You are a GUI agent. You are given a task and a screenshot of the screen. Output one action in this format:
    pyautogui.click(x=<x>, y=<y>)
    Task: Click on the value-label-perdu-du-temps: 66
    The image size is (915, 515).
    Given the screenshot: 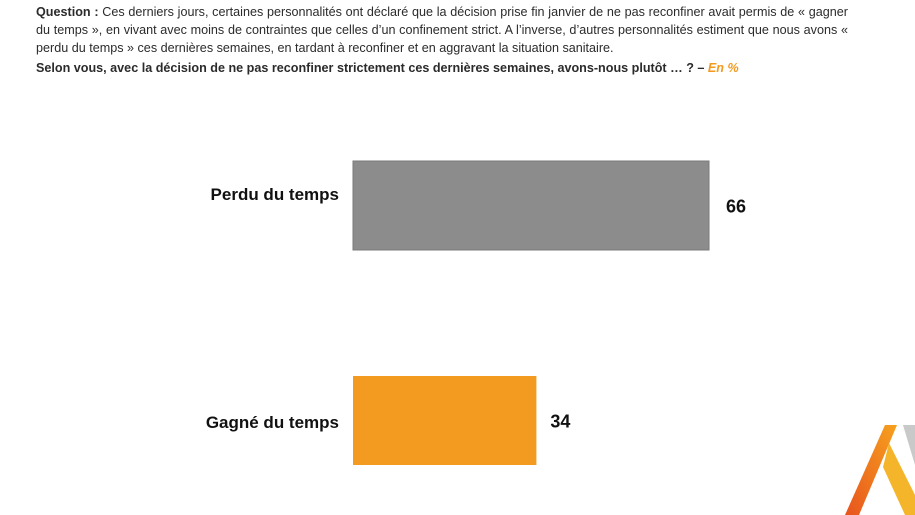 What is the action you would take?
    pyautogui.click(x=736, y=207)
    